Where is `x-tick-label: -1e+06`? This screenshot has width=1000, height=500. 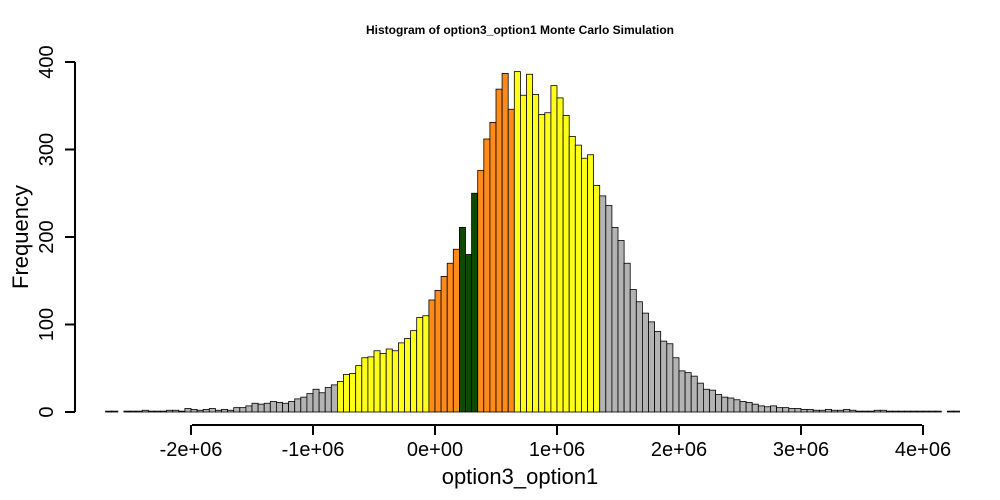 x-tick-label: -1e+06 is located at coordinates (313, 450).